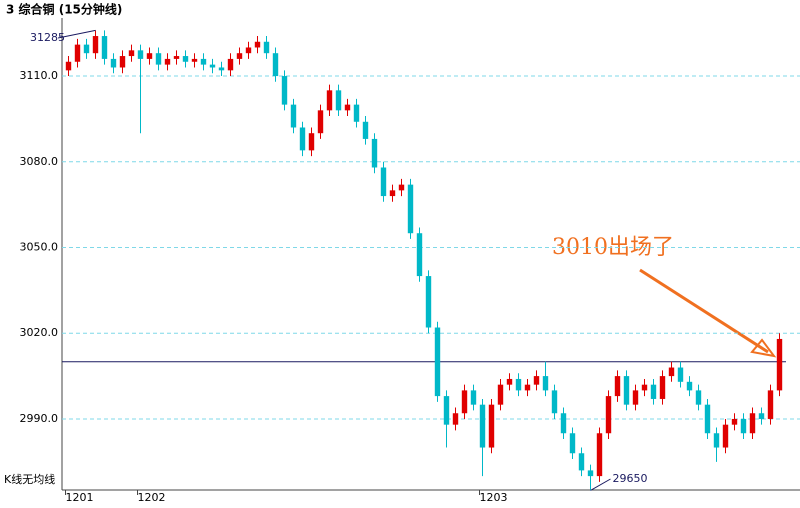 The image size is (800, 508). What do you see at coordinates (494, 497) in the screenshot?
I see `x-tick-label: 1203` at bounding box center [494, 497].